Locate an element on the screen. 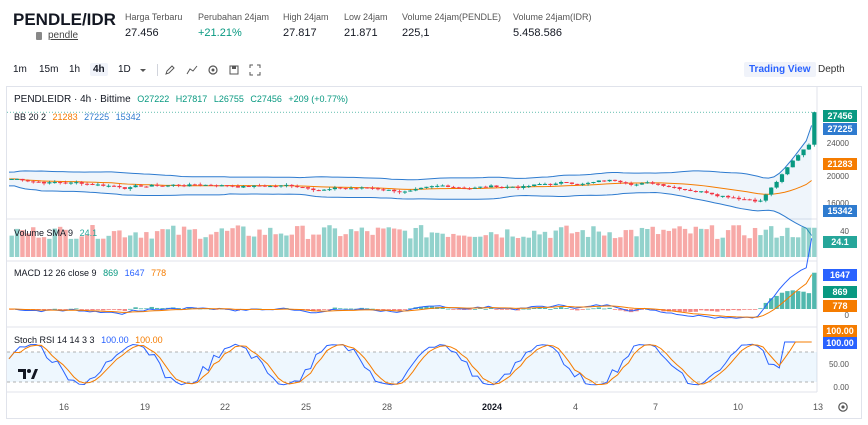 Image resolution: width=868 pixels, height=425 pixels. save-icon is located at coordinates (234, 70).